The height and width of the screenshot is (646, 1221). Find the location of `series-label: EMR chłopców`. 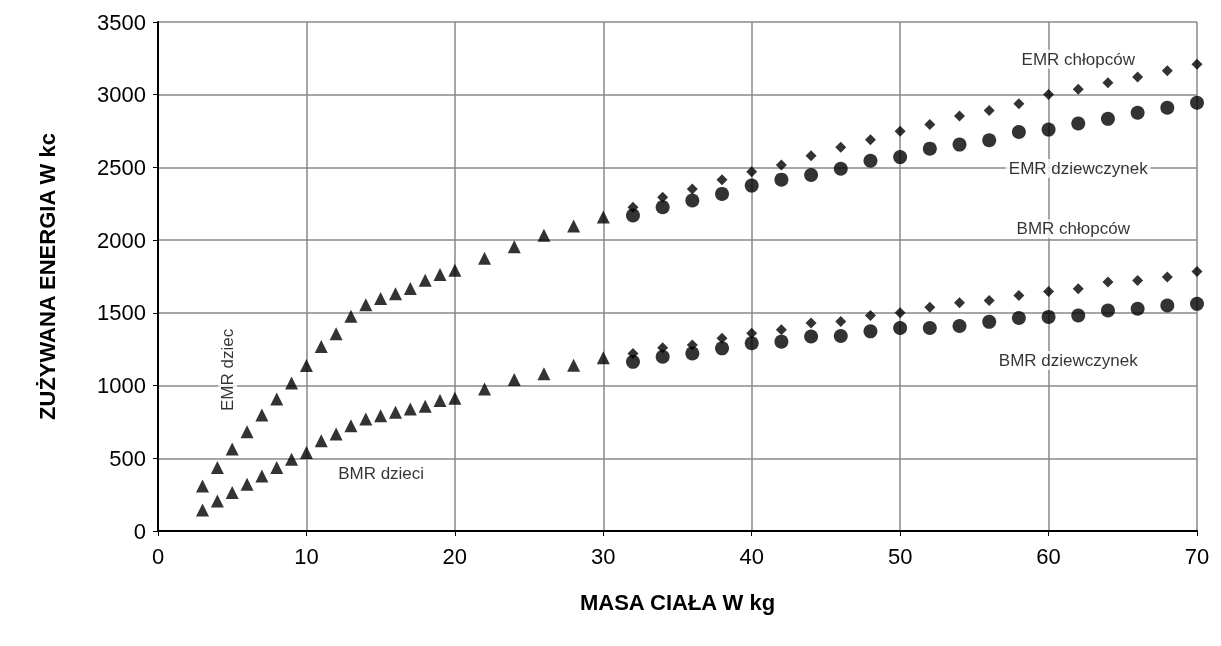

series-label: EMR chłopców is located at coordinates (1078, 59).